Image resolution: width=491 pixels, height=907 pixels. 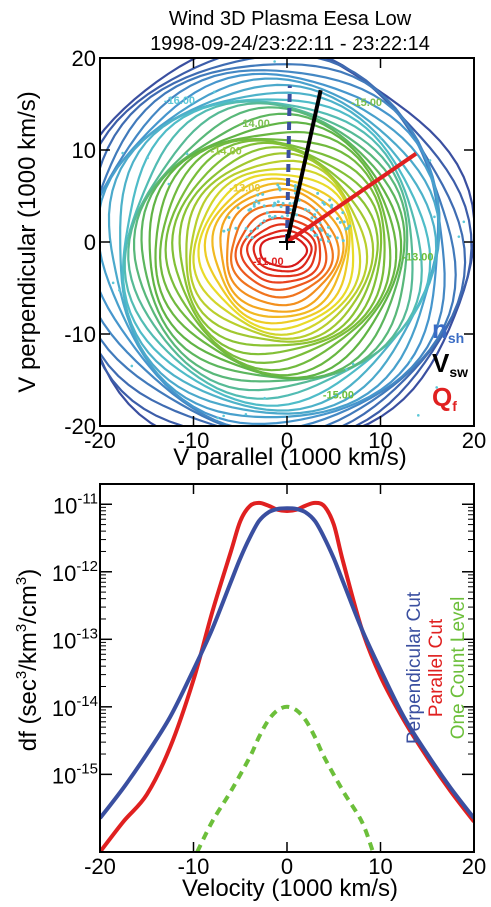 What do you see at coordinates (254, 124) in the screenshot?
I see `contour-level-label: -14.00` at bounding box center [254, 124].